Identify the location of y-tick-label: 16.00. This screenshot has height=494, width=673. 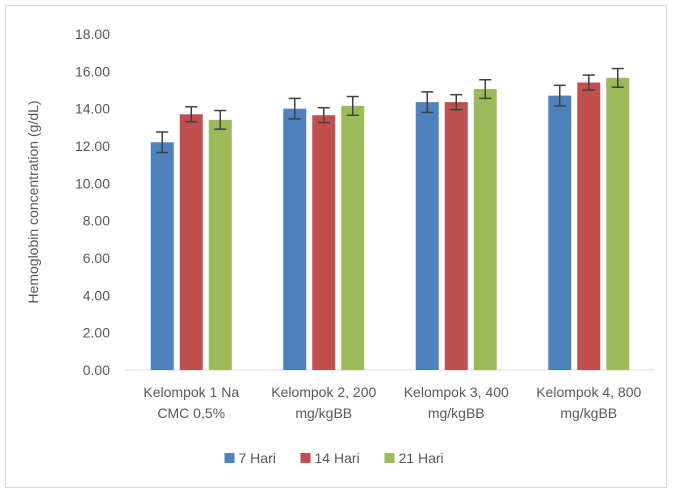
(92, 71).